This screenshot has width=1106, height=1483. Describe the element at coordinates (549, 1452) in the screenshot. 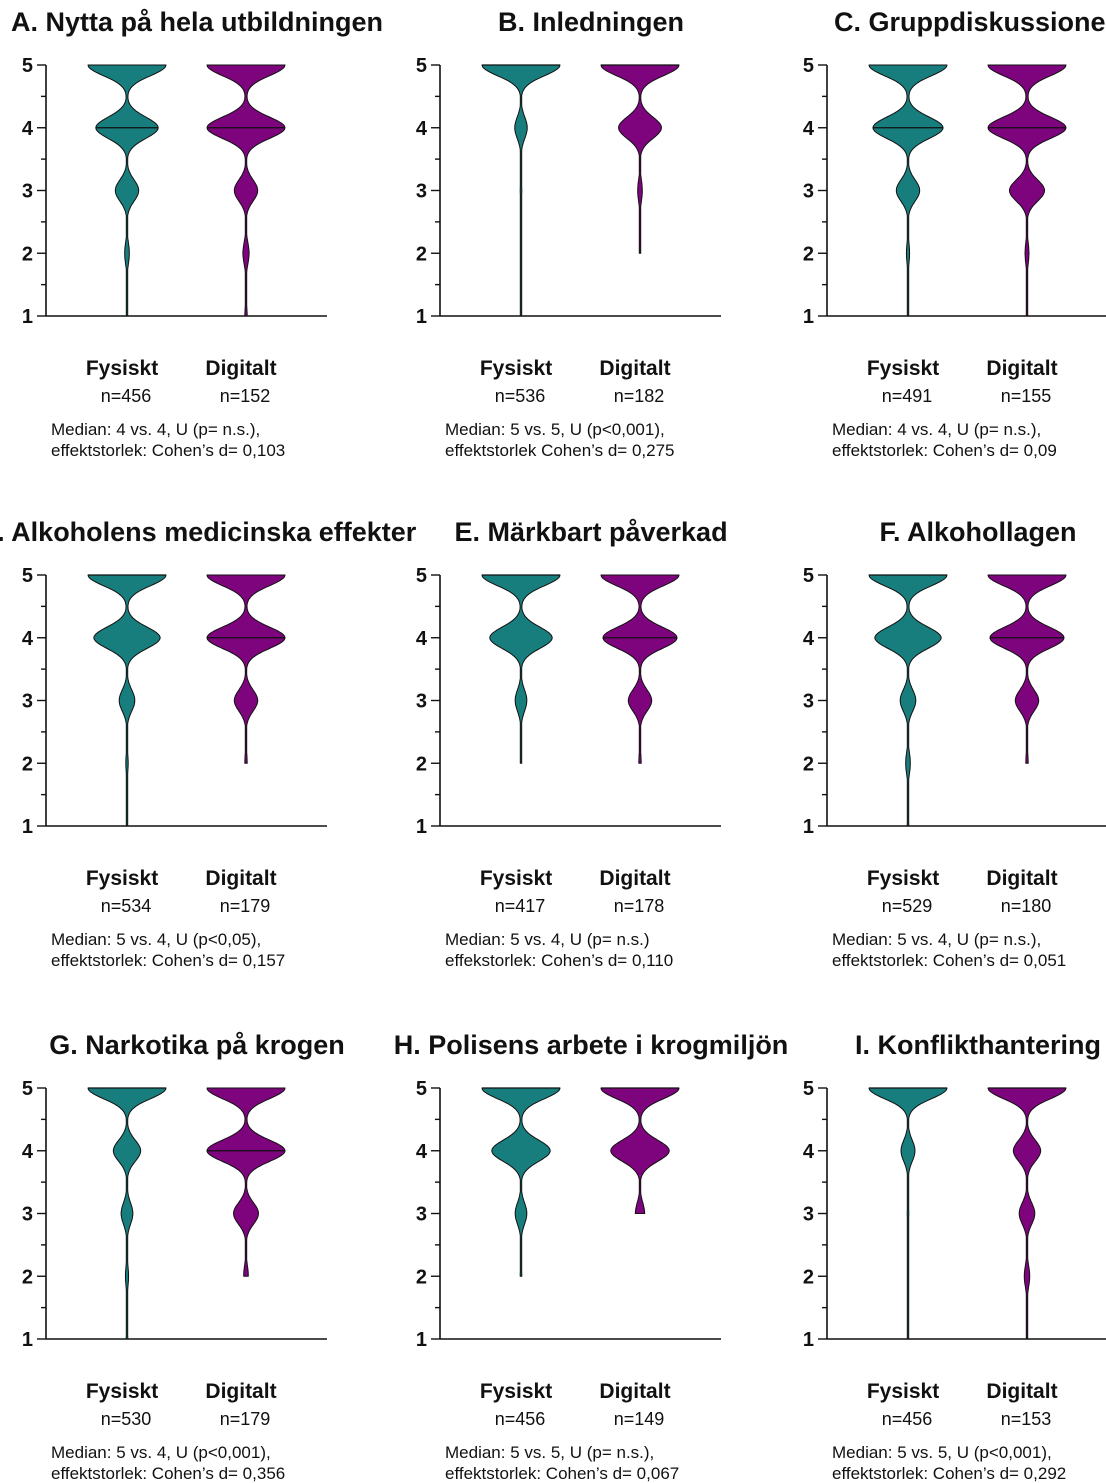

I see `median-test-text: Median: 5 vs. 5, U (p= n.s.),` at that location.